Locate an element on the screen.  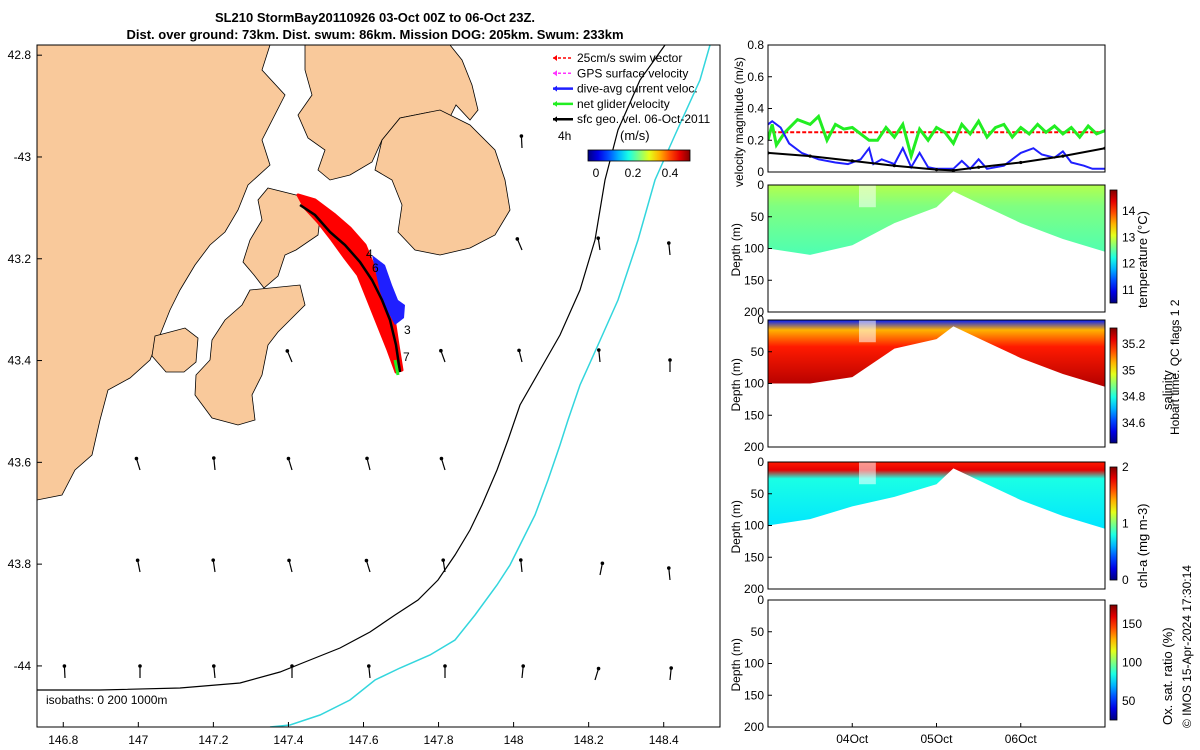
salinity-ytick-label: 200 is located at coordinates (754, 447).